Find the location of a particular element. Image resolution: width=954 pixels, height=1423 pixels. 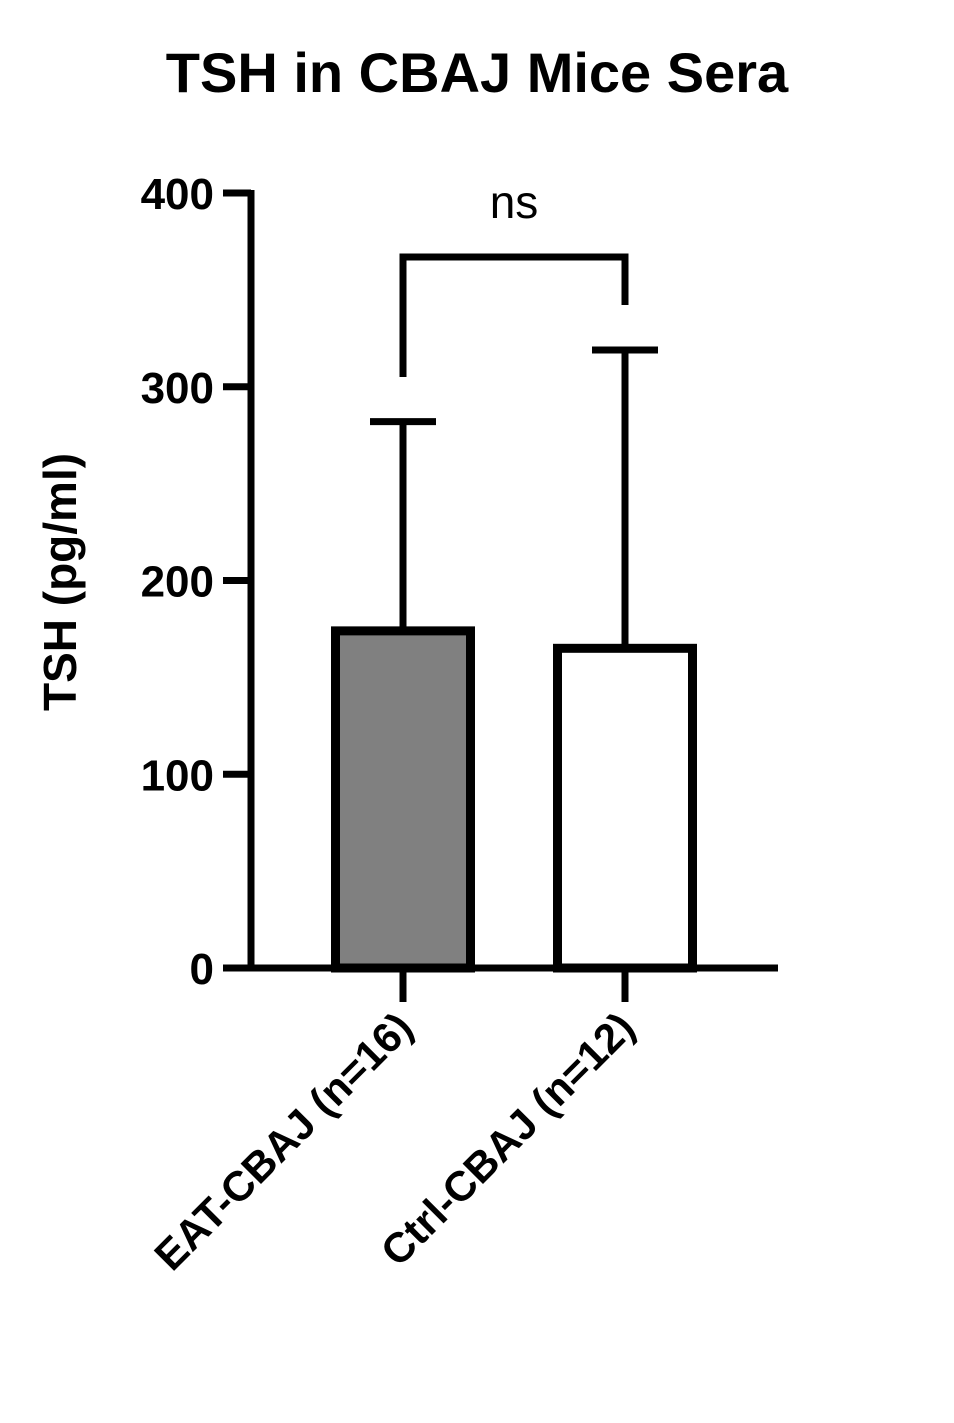

significance-bracket is located at coordinates (514, 315).